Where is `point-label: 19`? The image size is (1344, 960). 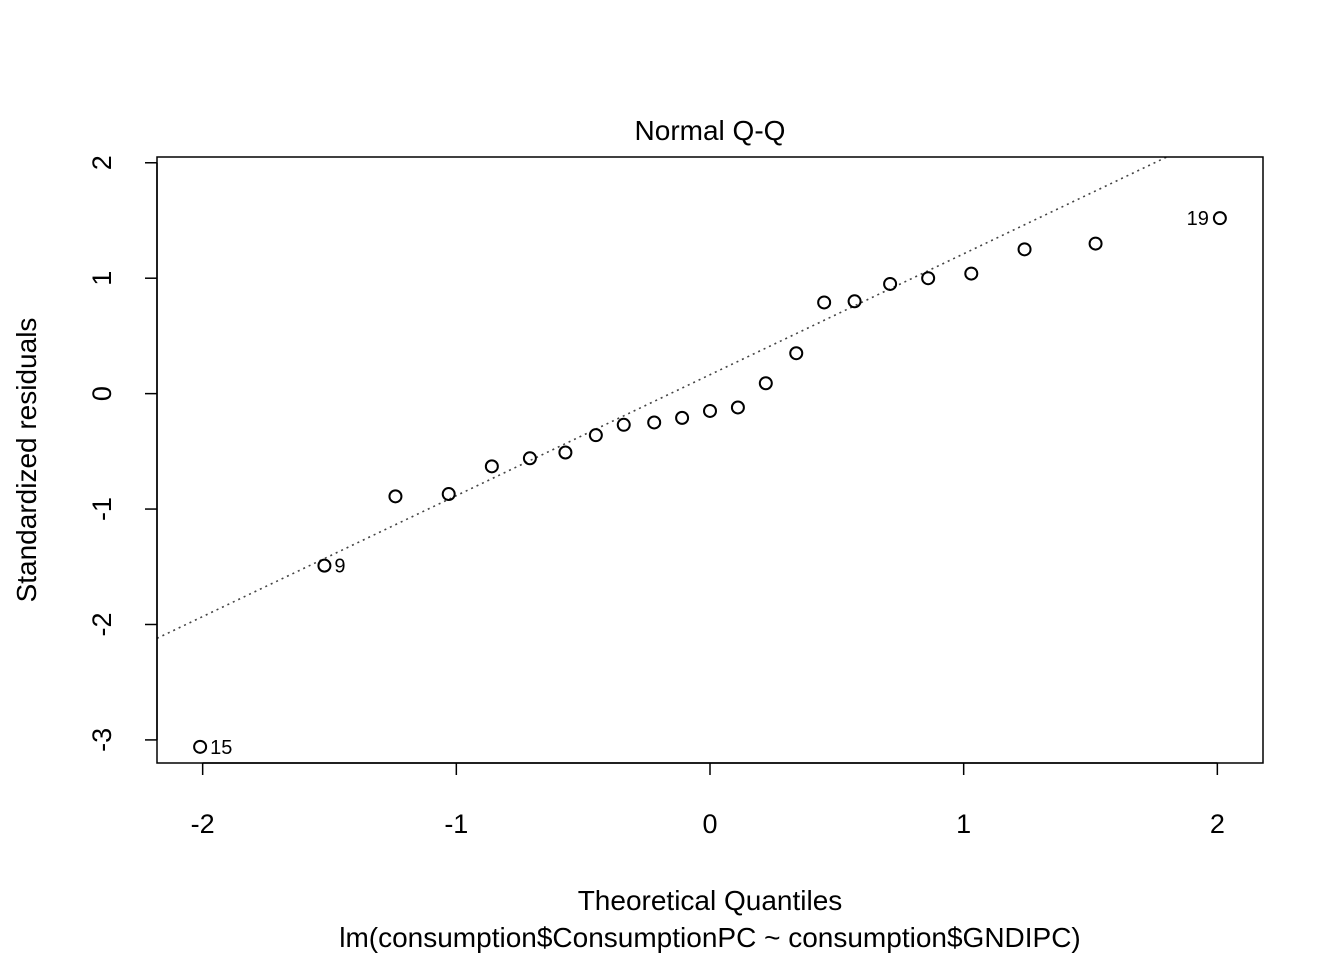
point-label: 19 is located at coordinates (1198, 219).